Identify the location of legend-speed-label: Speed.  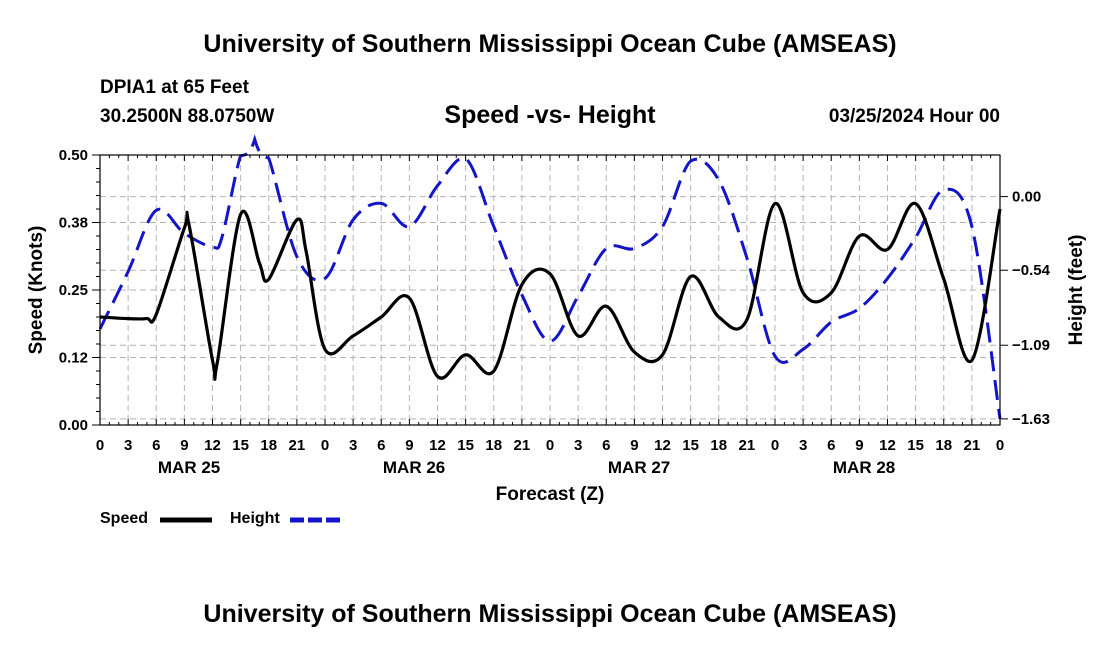
(124, 518).